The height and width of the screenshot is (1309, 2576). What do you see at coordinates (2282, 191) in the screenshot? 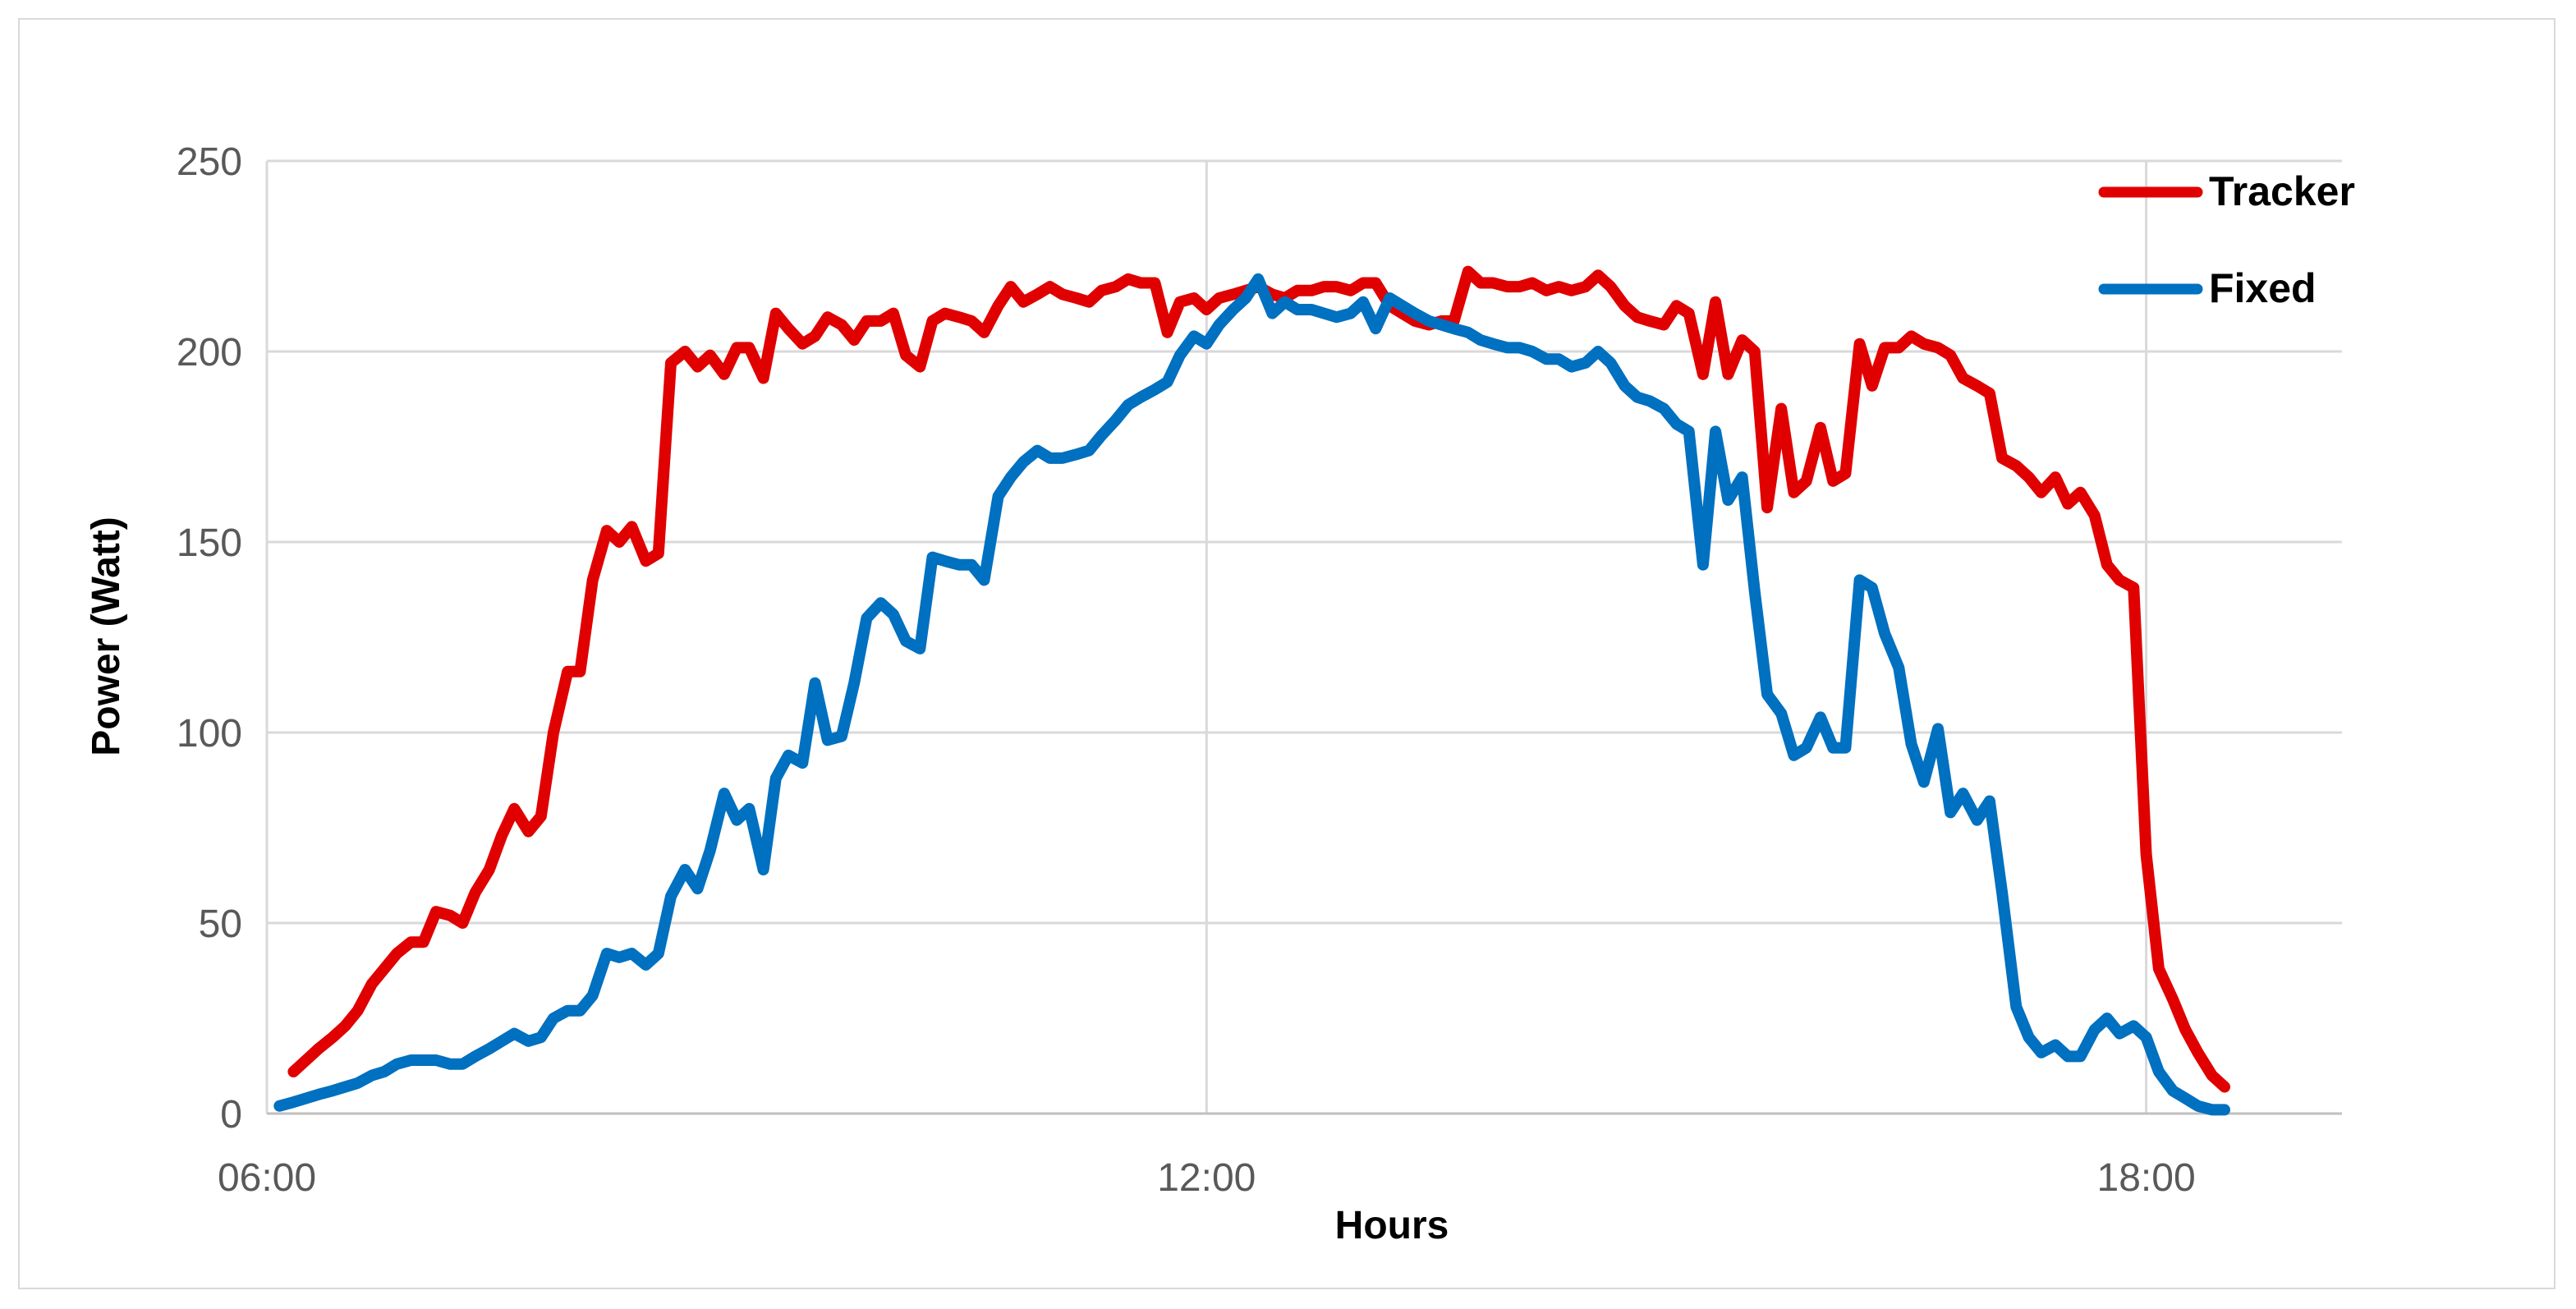
I see `legend-label-tracker: Tracker` at bounding box center [2282, 191].